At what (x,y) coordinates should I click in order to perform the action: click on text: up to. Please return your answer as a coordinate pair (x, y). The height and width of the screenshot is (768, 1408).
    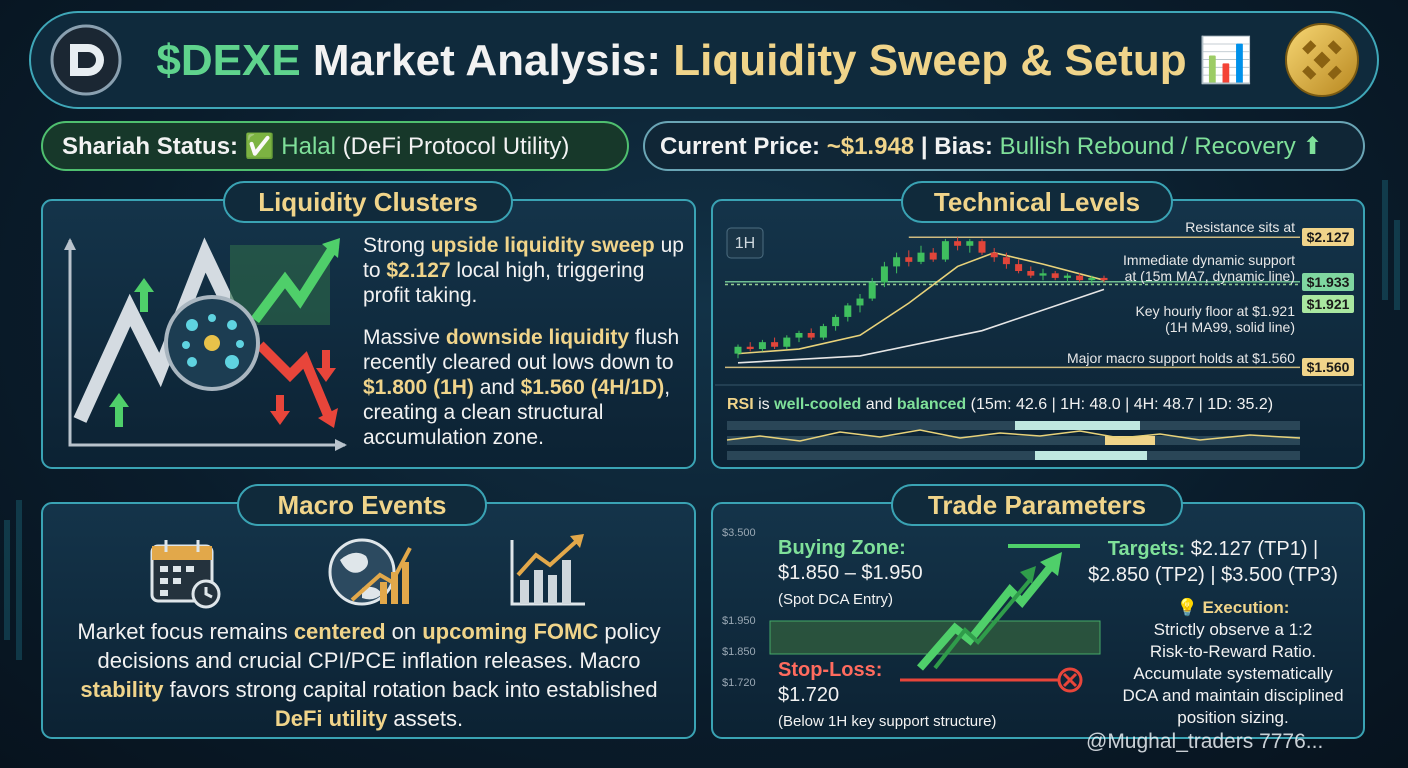
    Looking at the image, I should click on (523, 258).